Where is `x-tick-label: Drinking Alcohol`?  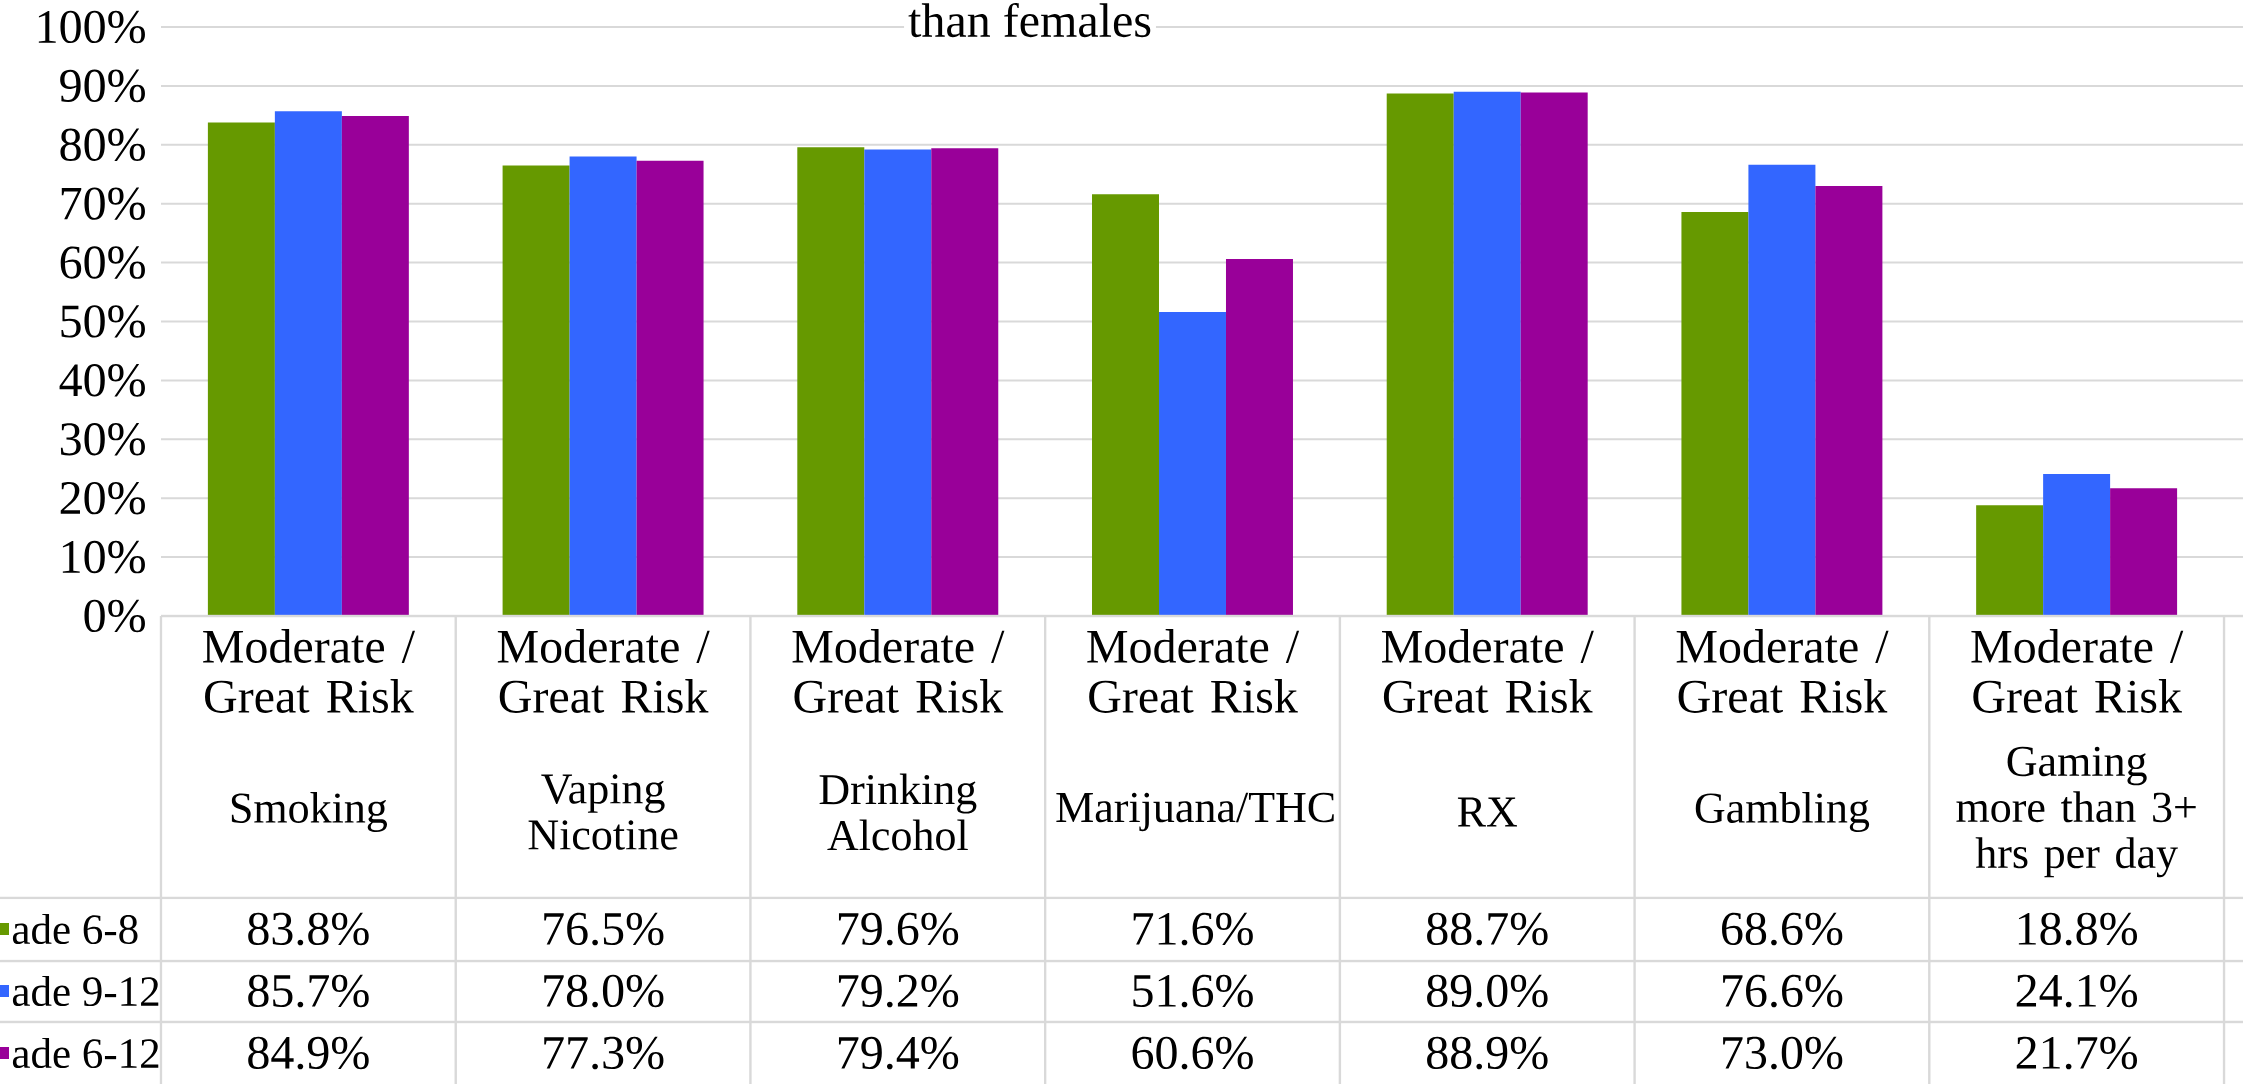
x-tick-label: Drinking Alcohol is located at coordinates (898, 812).